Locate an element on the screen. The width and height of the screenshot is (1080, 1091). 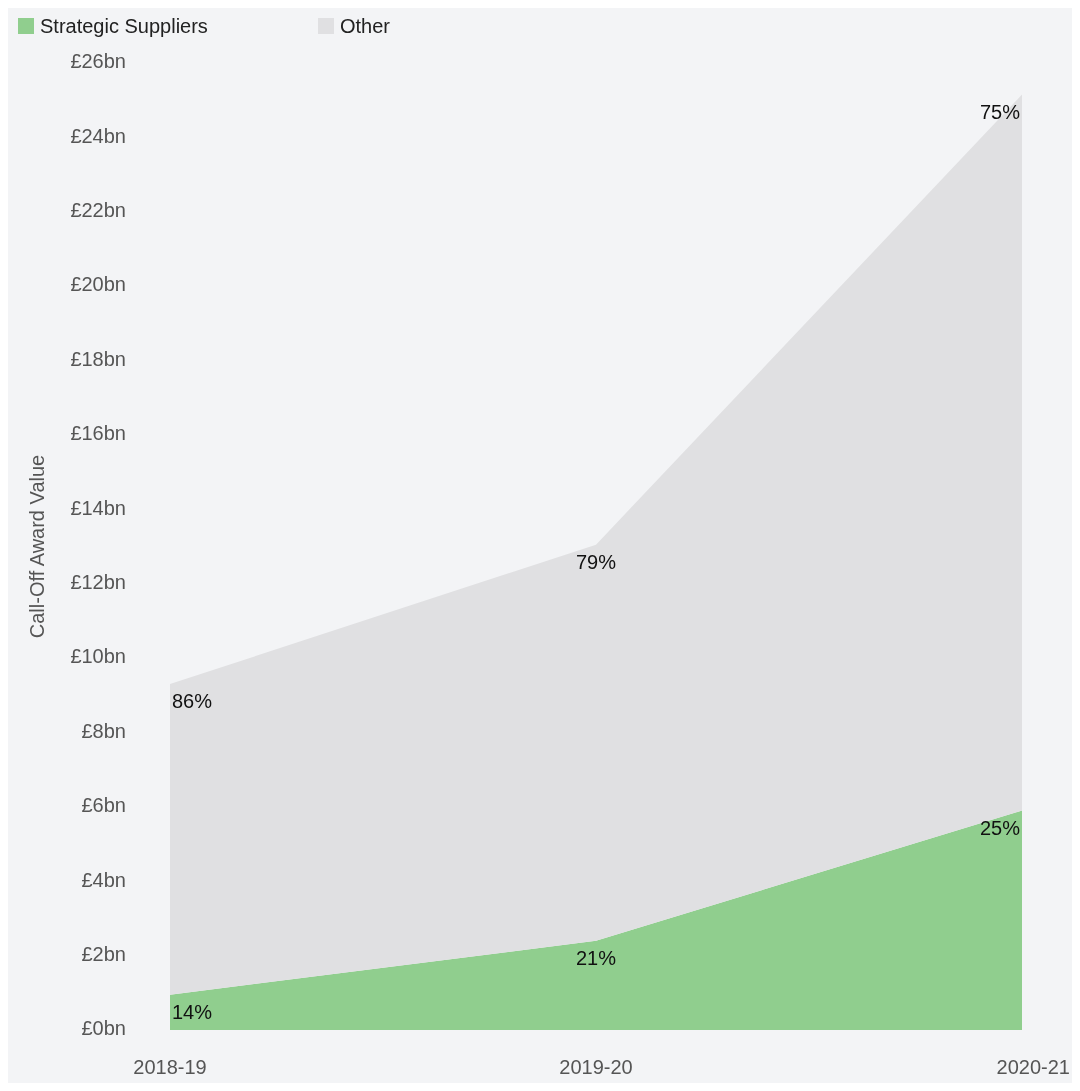
annotation: 75% is located at coordinates (1000, 111).